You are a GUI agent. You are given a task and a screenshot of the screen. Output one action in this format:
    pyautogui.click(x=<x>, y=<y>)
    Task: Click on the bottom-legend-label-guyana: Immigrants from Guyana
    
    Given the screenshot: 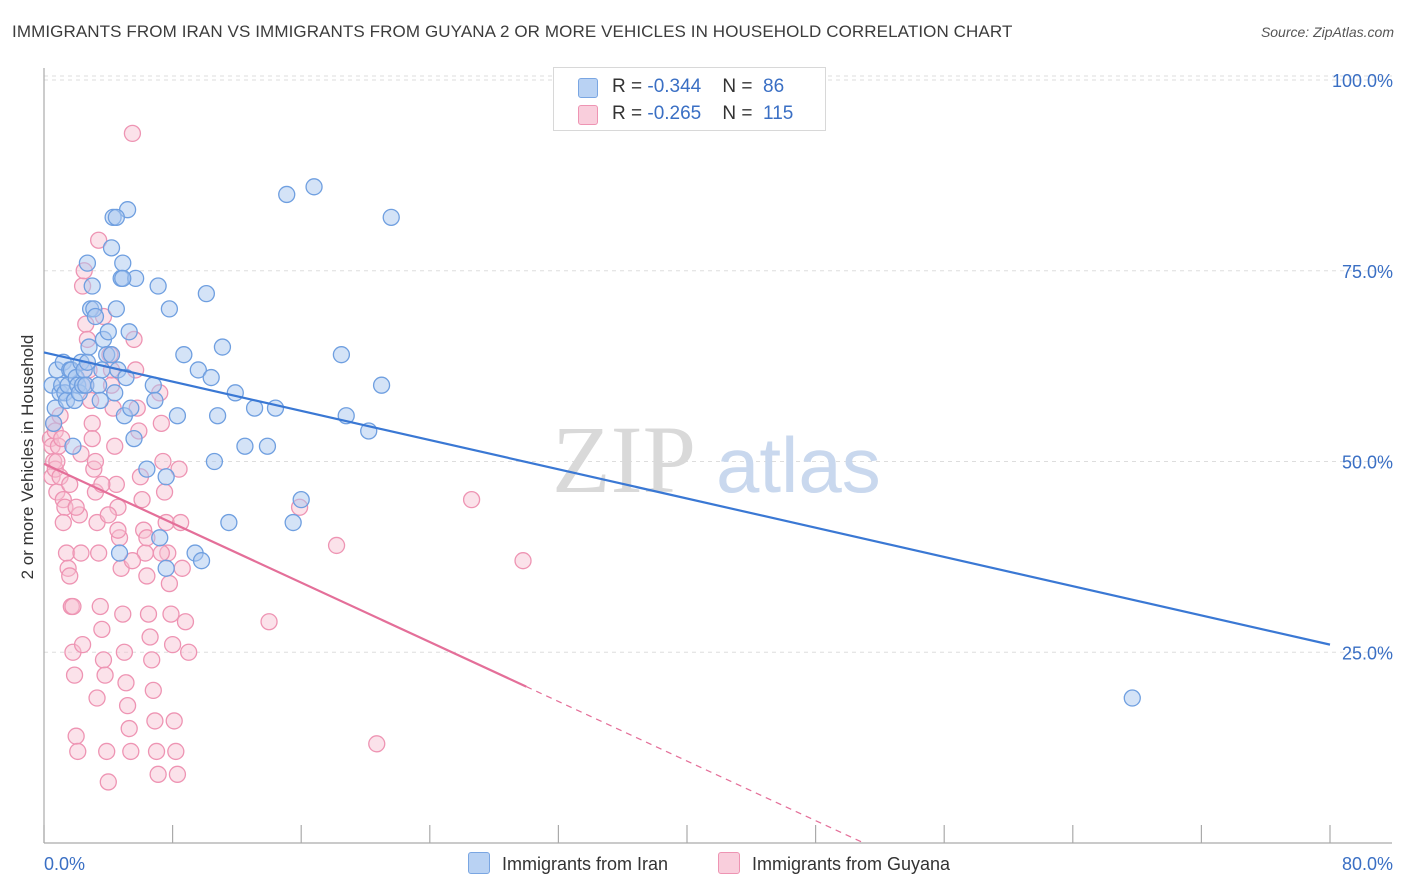 What is the action you would take?
    pyautogui.click(x=851, y=864)
    